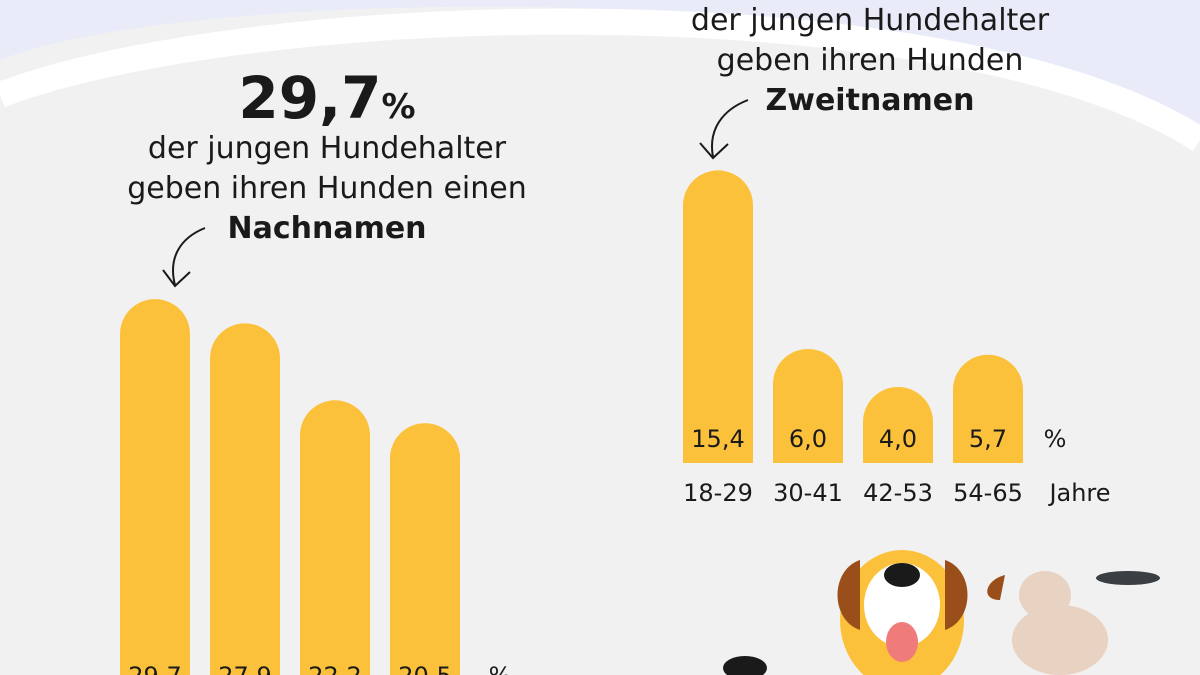 This screenshot has width=1200, height=675. What do you see at coordinates (1078, 493) in the screenshot?
I see `x-axis-label: Jahre` at bounding box center [1078, 493].